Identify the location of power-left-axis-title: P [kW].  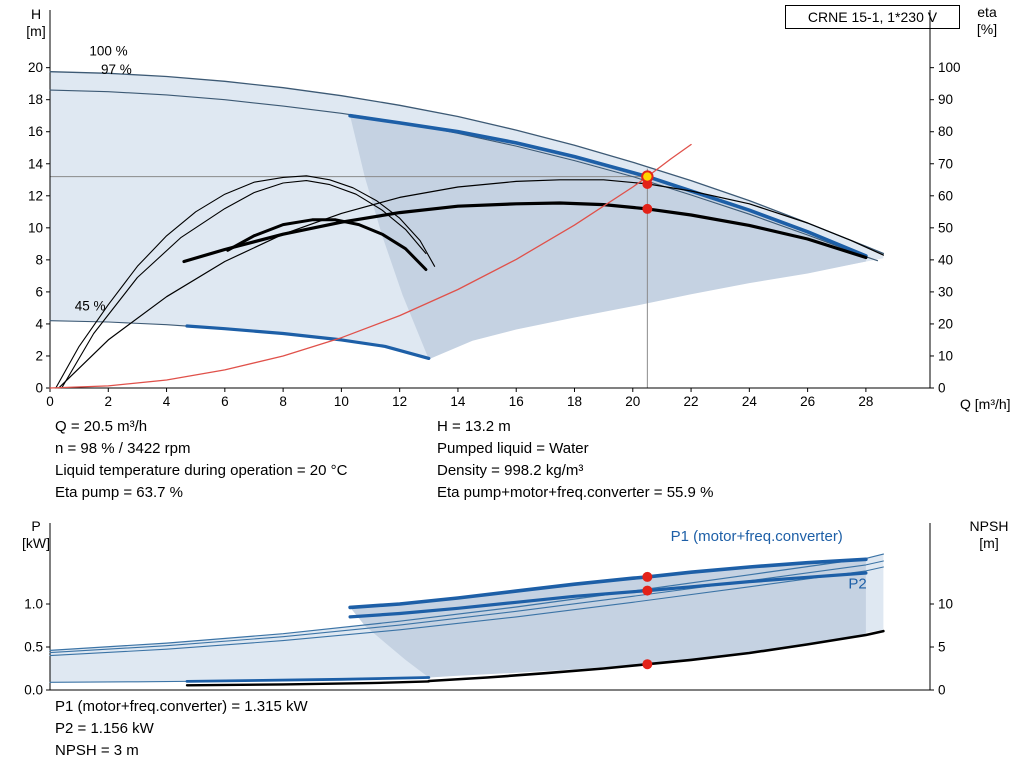
(36, 535).